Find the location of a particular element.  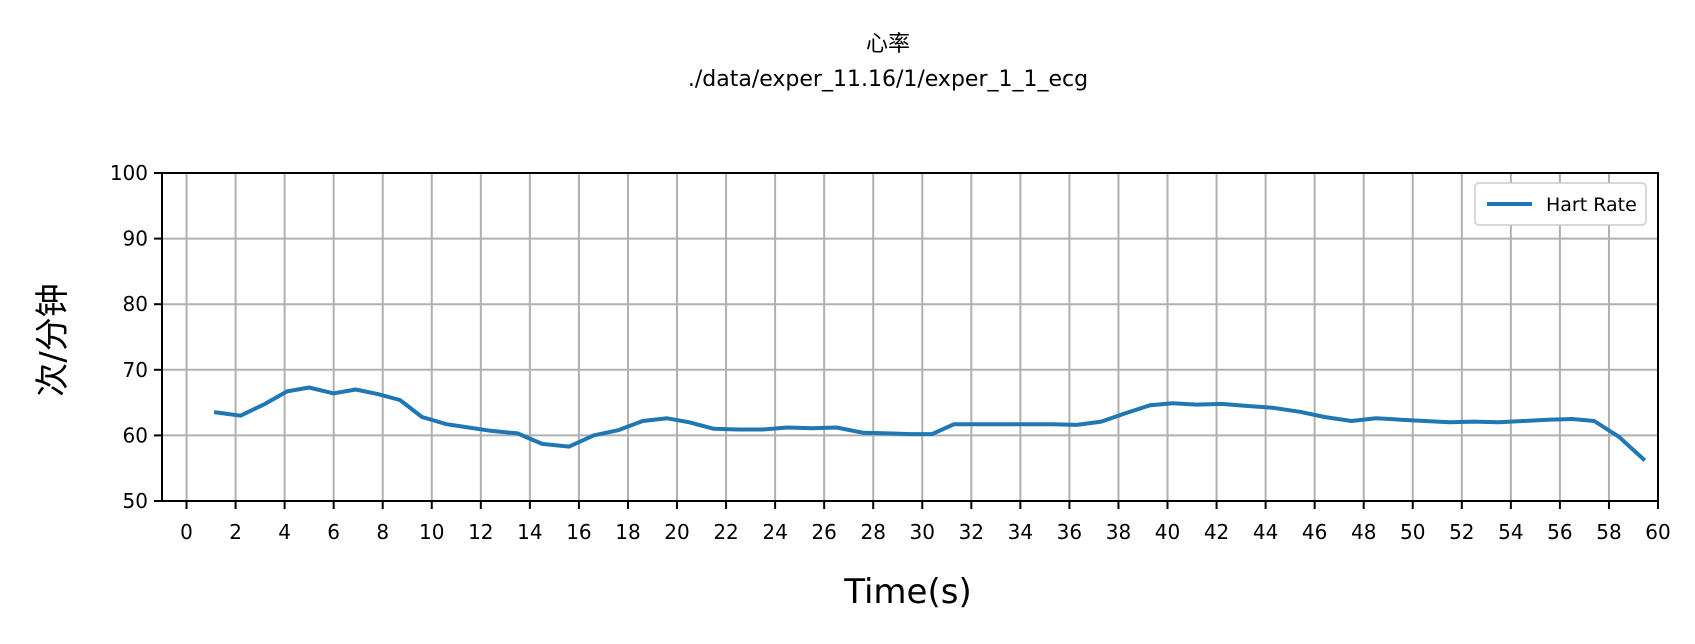

x-tick-label: 58 is located at coordinates (1608, 532).